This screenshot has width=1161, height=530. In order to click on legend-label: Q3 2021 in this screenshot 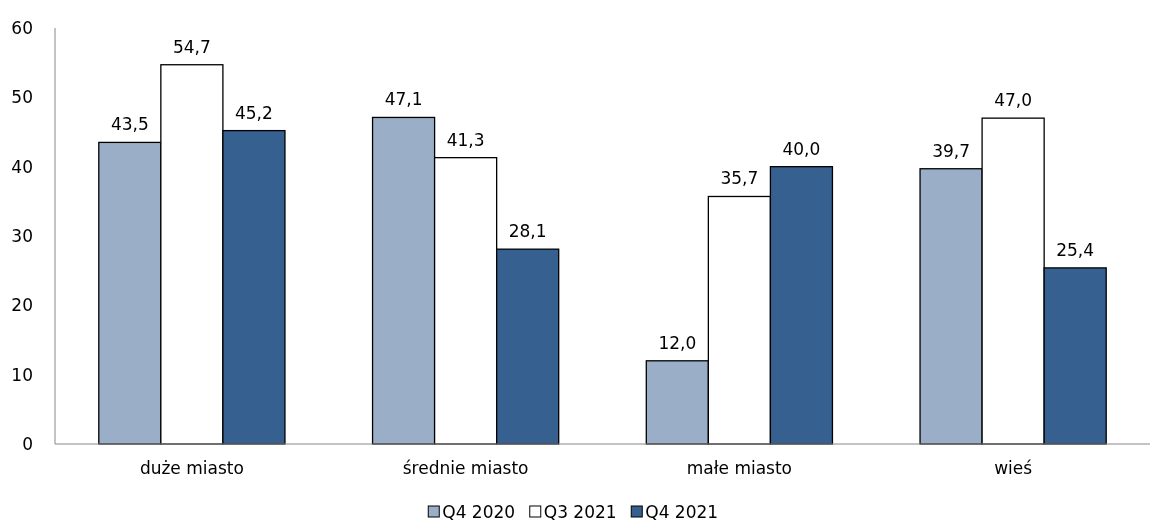, I will do `click(580, 511)`.